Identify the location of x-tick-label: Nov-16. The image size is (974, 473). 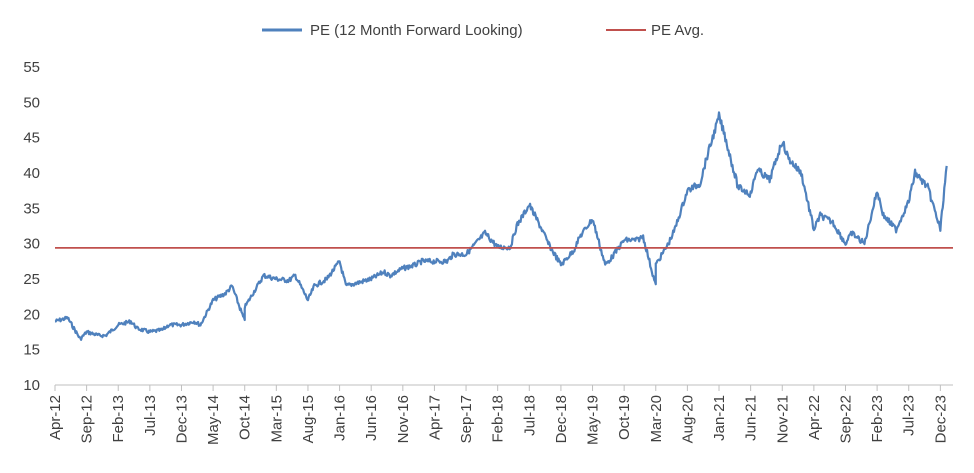
(403, 419).